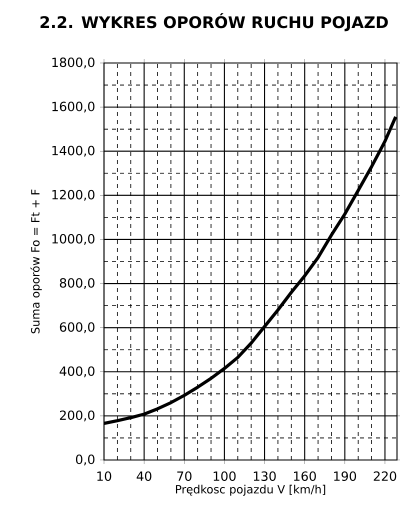  I want to click on y-tick-label: 200,0, so click(77, 416).